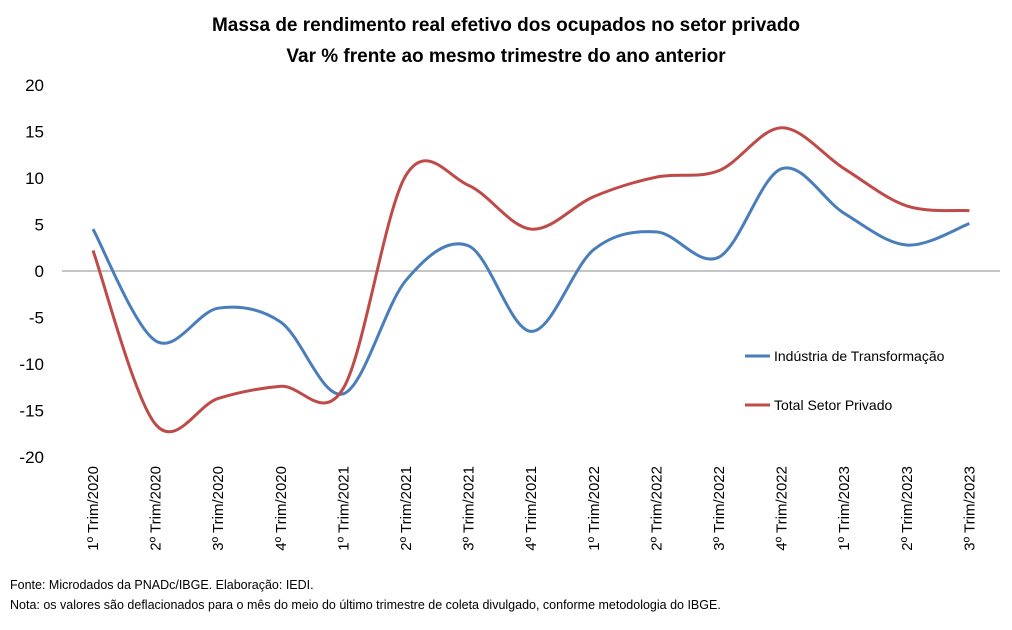 This screenshot has height=630, width=1012. Describe the element at coordinates (594, 508) in the screenshot. I see `x-tick-label: 1º Trim/2022` at that location.